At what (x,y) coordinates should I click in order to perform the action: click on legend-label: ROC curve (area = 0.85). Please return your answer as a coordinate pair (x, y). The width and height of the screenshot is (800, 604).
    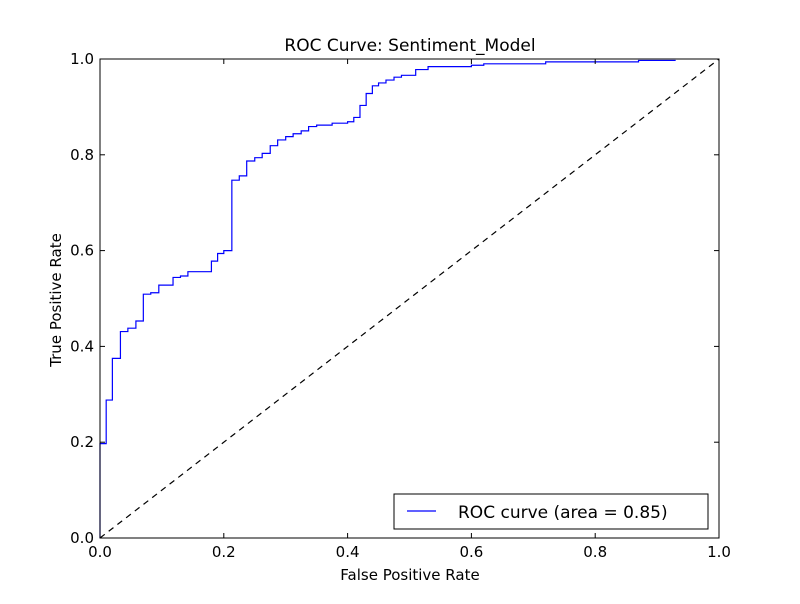
    Looking at the image, I should click on (563, 513).